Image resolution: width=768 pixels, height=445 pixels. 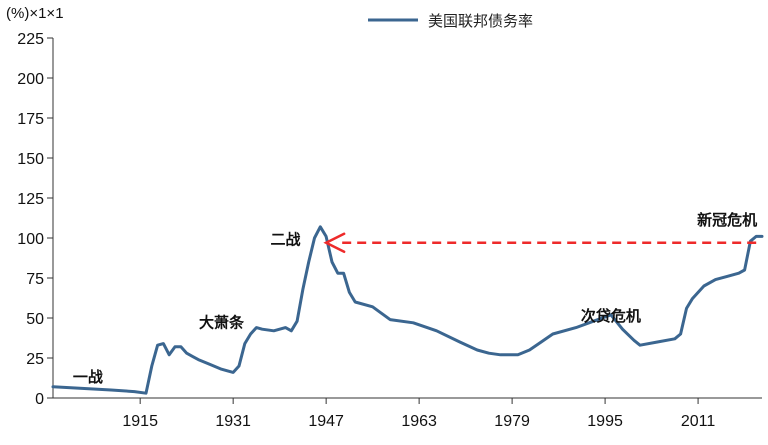 I want to click on legend-label: 美国联邦债务率, so click(x=480, y=21).